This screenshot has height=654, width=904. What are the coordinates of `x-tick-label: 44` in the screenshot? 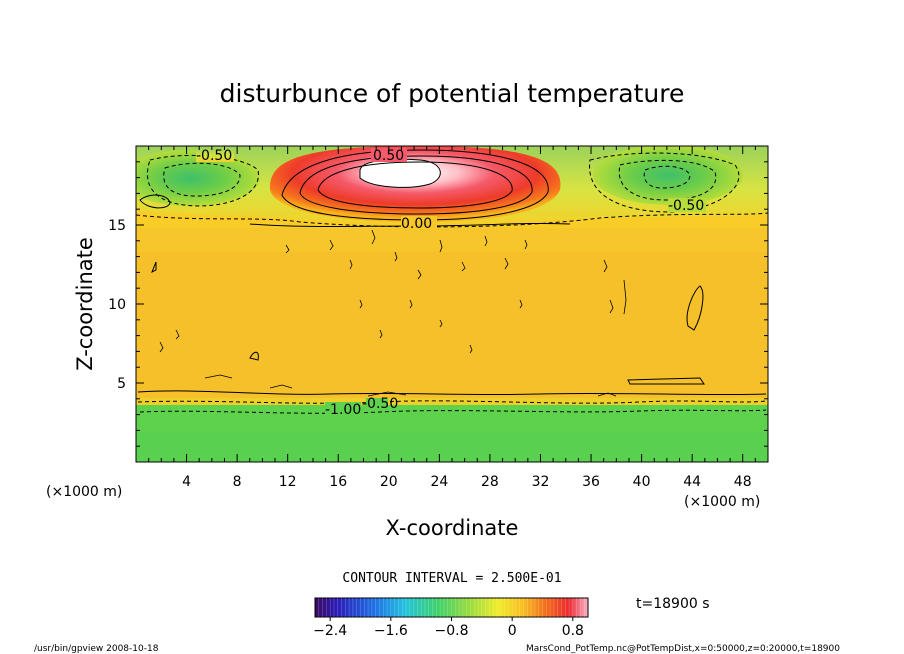 It's located at (692, 482).